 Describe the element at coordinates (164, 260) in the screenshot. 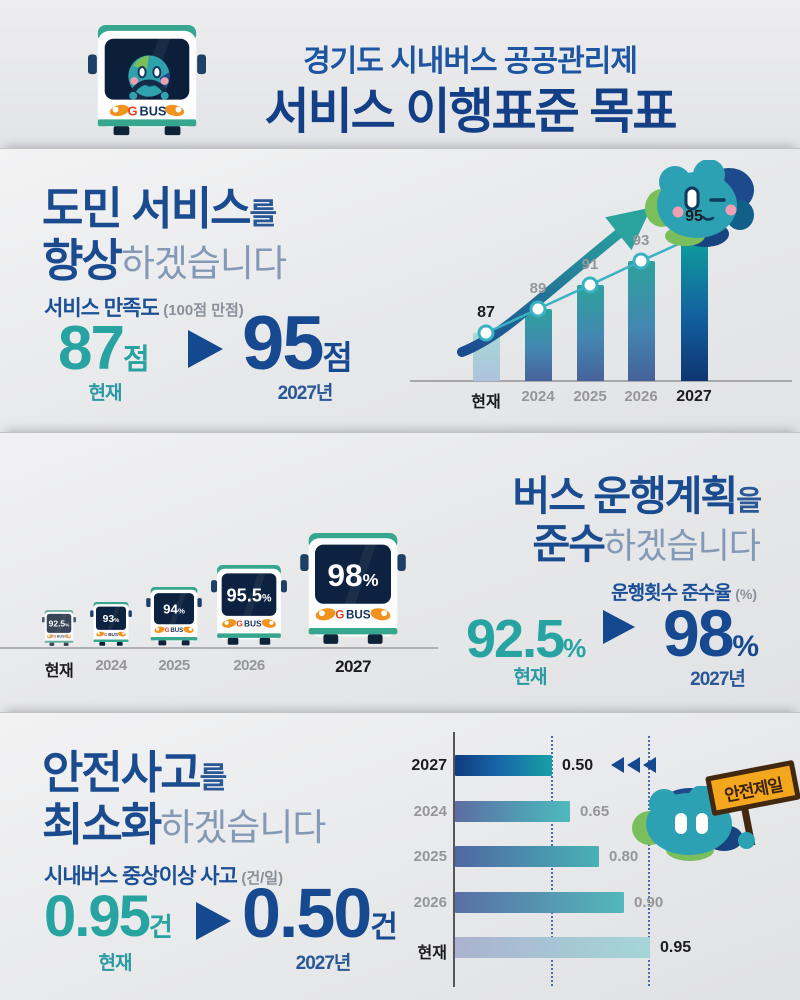

I see `section1-heading-line2: 향상하겠습니다` at that location.